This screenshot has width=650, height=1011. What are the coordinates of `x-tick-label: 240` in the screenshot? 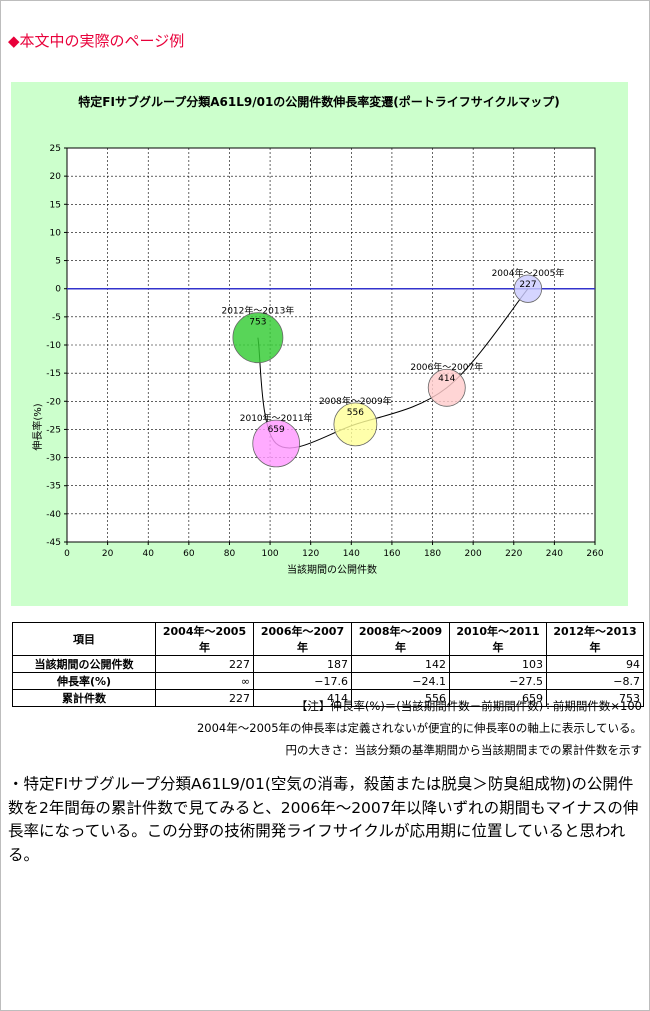 It's located at (554, 554).